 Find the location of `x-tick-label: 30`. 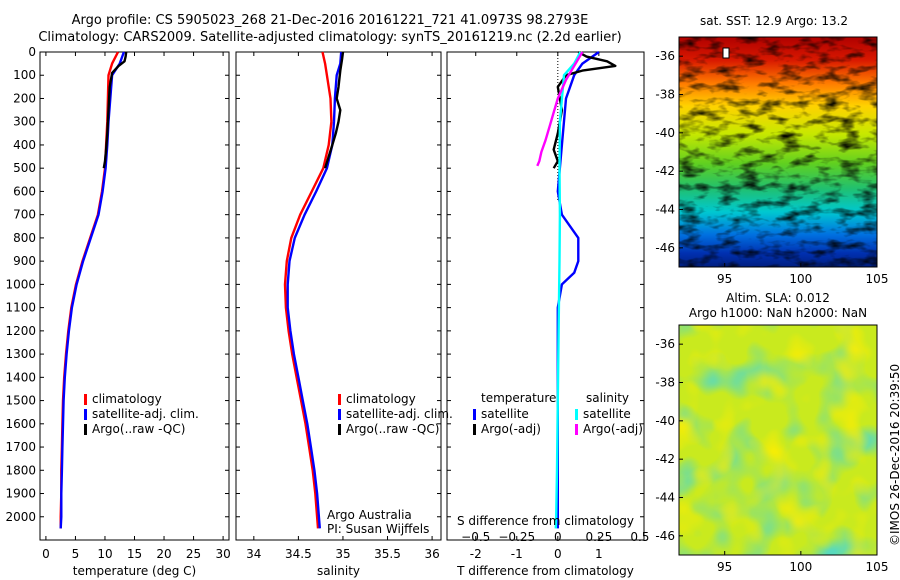

x-tick-label: 30 is located at coordinates (222, 554).